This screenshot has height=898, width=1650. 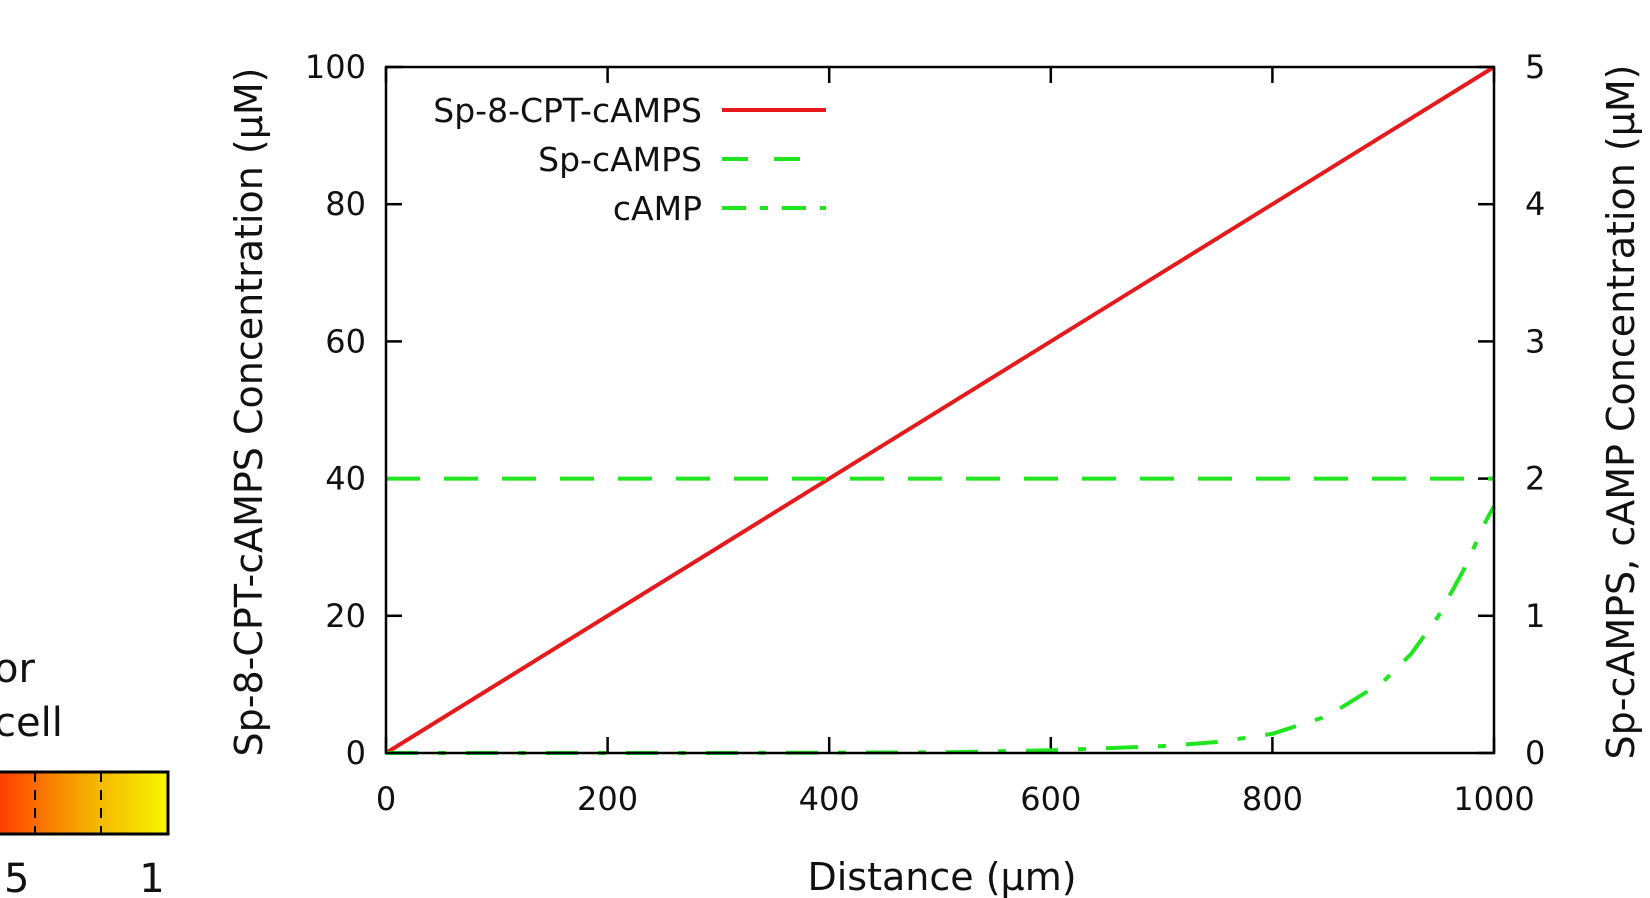 I want to click on legend-label: Sp-8-CPT-cAMPS, so click(x=567, y=110).